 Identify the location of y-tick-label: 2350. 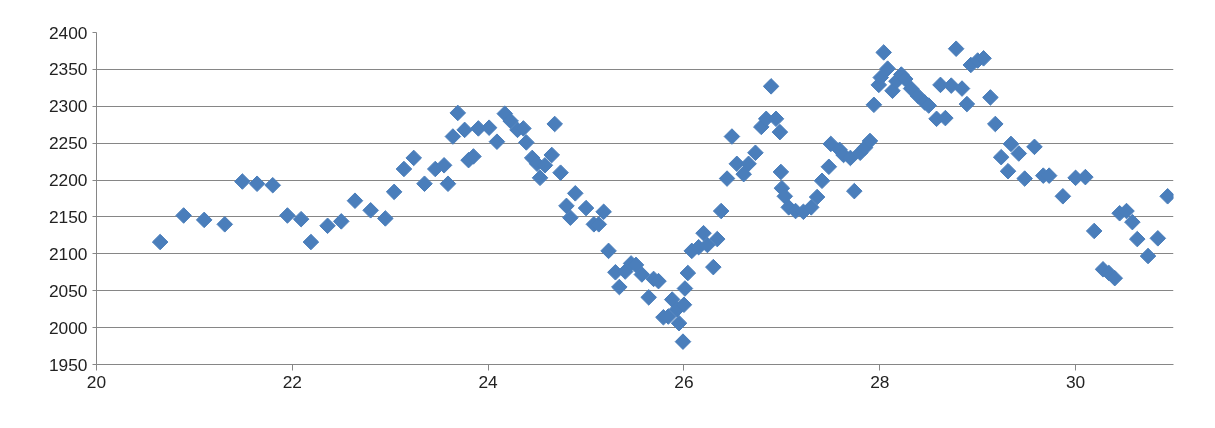
(68, 69).